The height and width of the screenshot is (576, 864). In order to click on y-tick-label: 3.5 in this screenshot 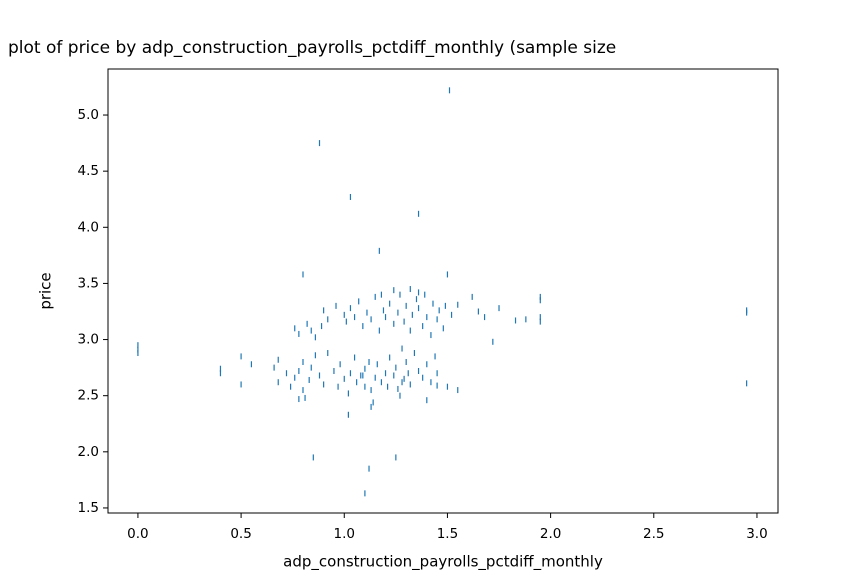, I will do `click(88, 283)`.